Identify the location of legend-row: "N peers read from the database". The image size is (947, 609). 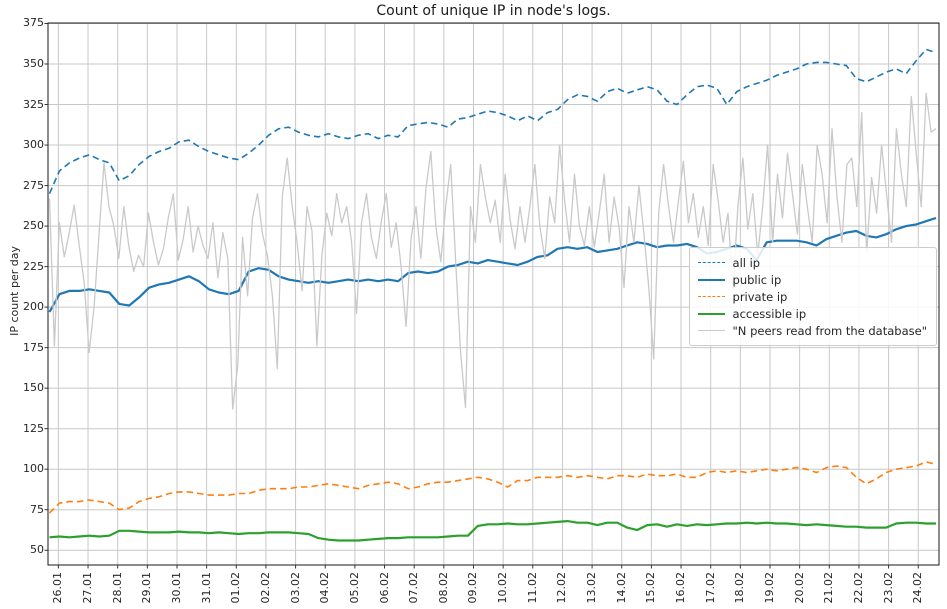
(812, 330).